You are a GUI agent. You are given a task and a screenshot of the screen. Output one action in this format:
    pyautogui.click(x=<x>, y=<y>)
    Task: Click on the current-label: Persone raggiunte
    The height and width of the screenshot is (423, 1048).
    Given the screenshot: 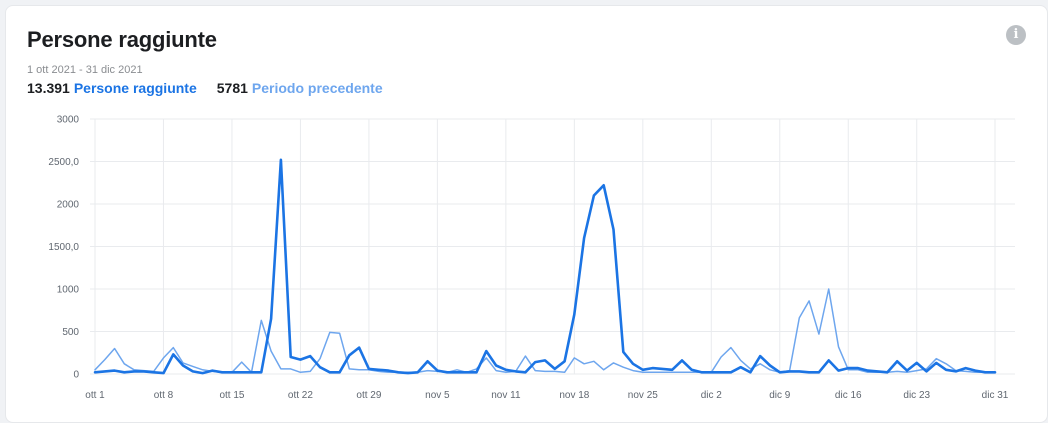 What is the action you would take?
    pyautogui.click(x=135, y=88)
    